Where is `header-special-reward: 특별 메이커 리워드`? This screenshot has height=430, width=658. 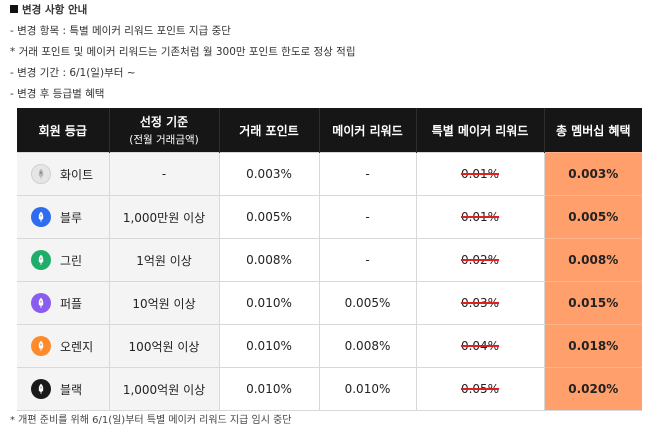
header-special-reward: 특별 메이커 리워드 is located at coordinates (480, 130).